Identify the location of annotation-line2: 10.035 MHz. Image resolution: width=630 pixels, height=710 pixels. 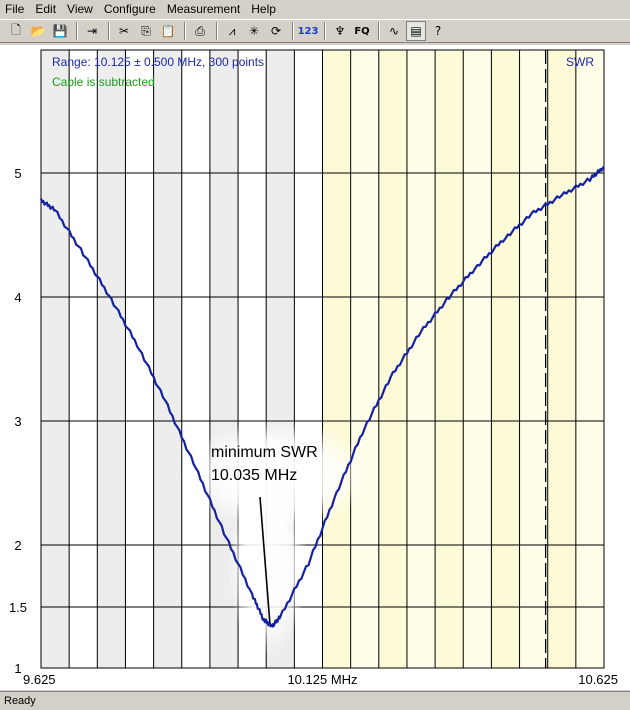
(254, 475).